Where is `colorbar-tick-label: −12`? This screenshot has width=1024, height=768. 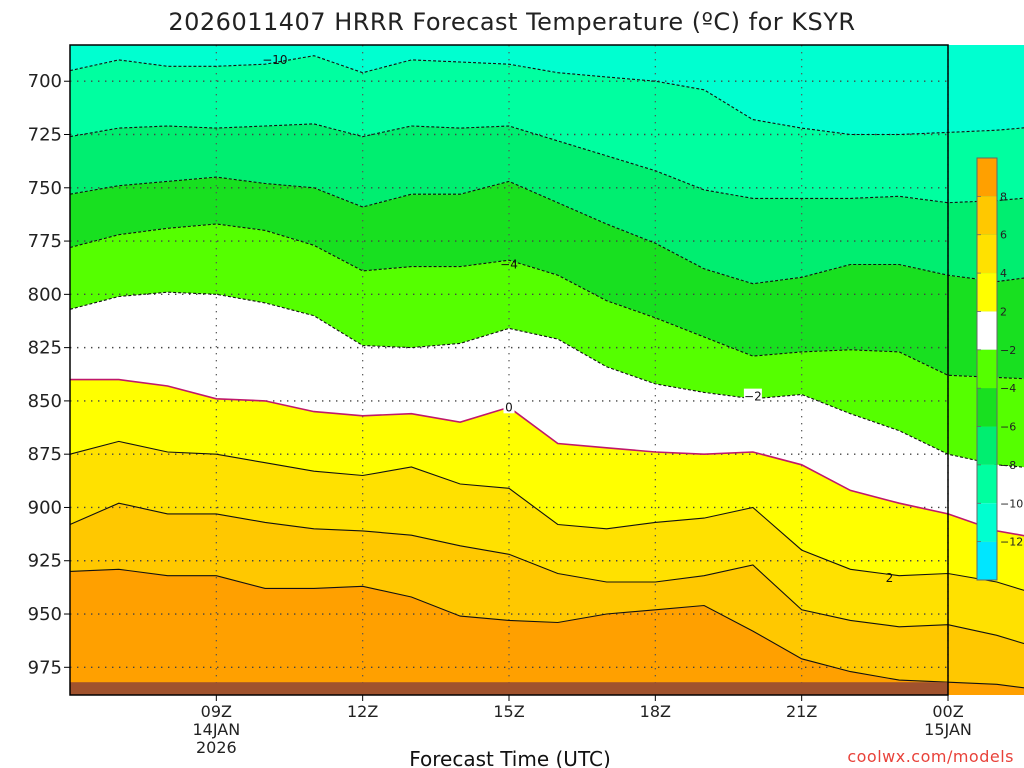 colorbar-tick-label: −12 is located at coordinates (1011, 542).